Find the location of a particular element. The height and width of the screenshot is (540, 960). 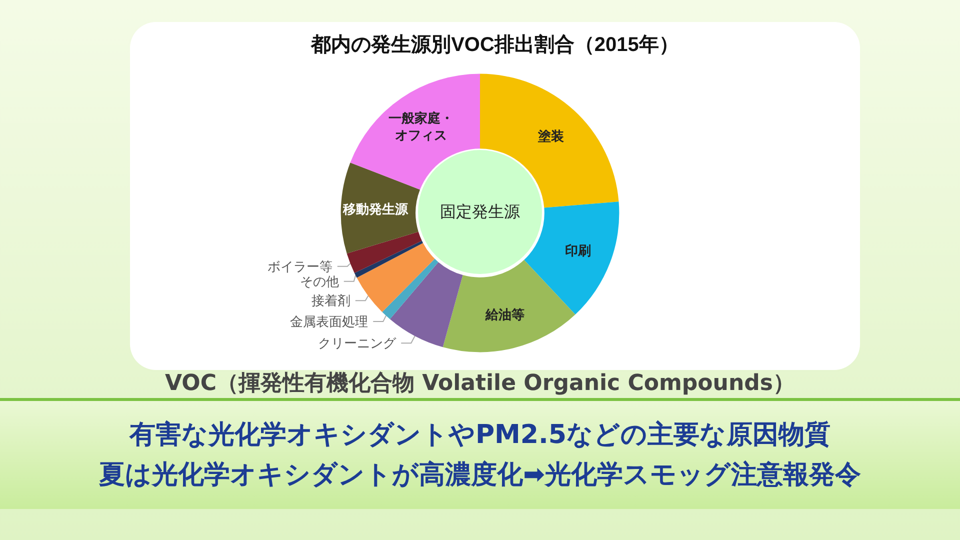

chart-title: 都内の発生源別VOC排出割合（2015年） is located at coordinates (494, 44).